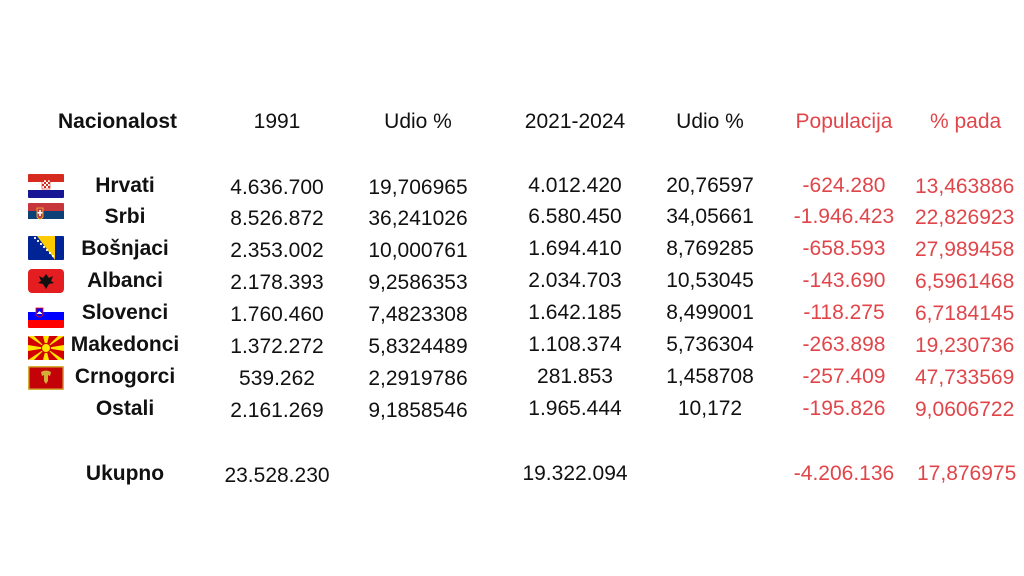  I want to click on header-nationality: Nacionalost, so click(118, 121).